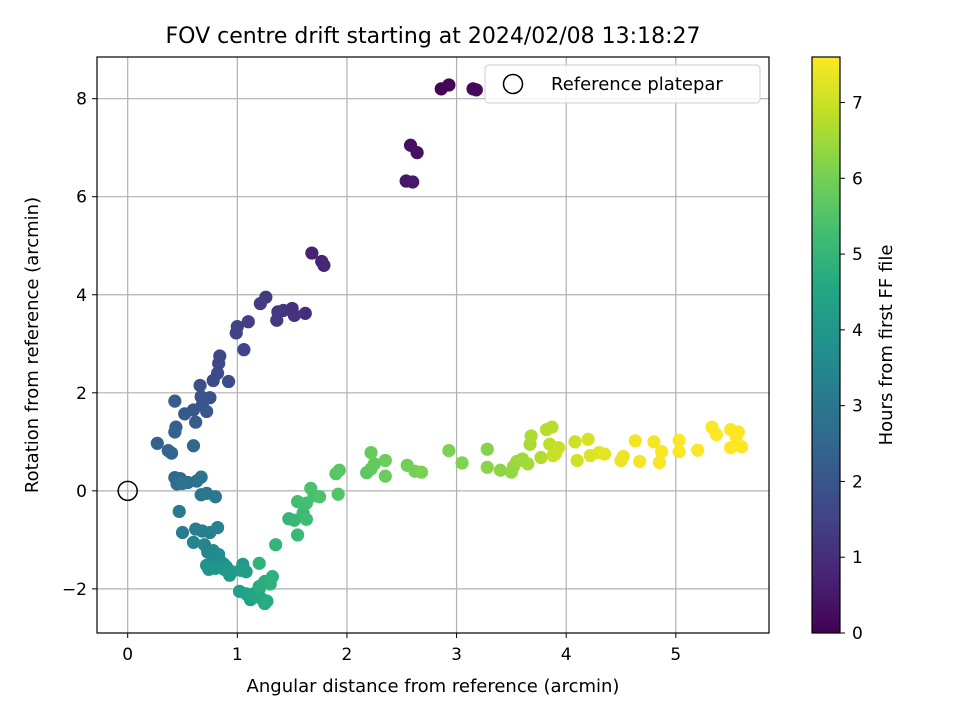 This screenshot has height=720, width=960. Describe the element at coordinates (513, 84) in the screenshot. I see `legend-marker-icon` at that location.